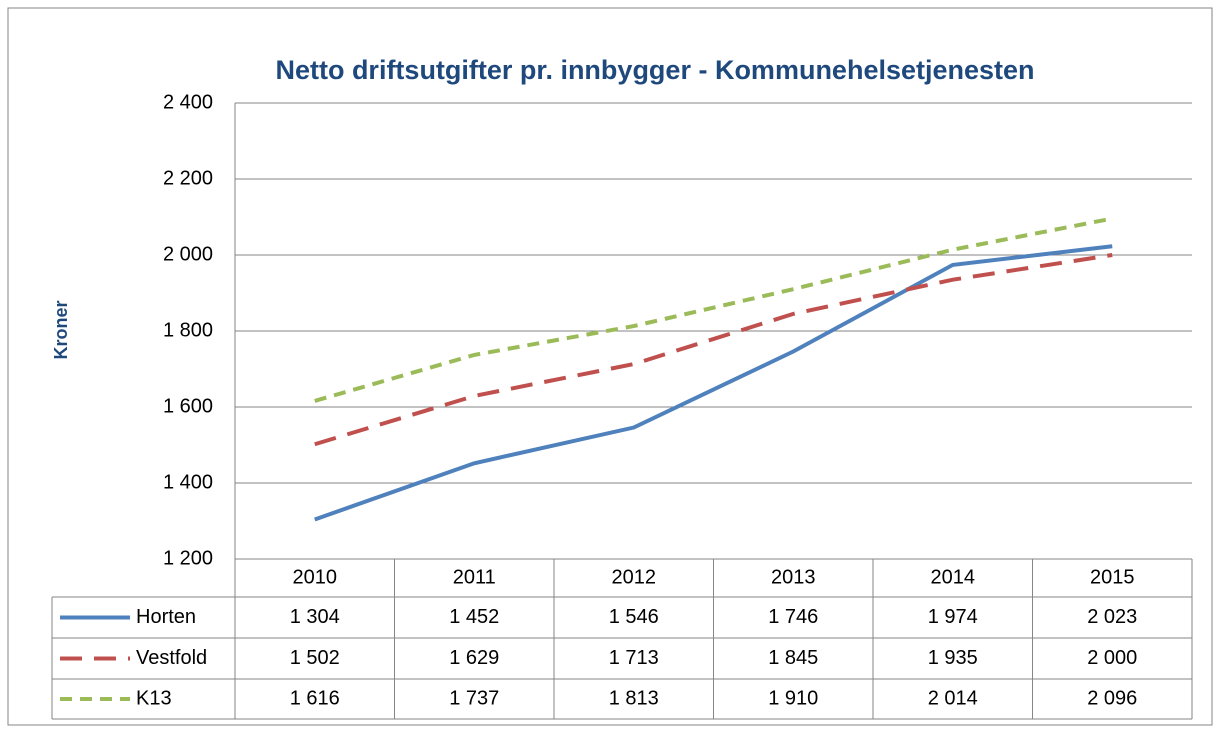 The height and width of the screenshot is (733, 1220). Describe the element at coordinates (793, 617) in the screenshot. I see `table-value: 1 746` at that location.